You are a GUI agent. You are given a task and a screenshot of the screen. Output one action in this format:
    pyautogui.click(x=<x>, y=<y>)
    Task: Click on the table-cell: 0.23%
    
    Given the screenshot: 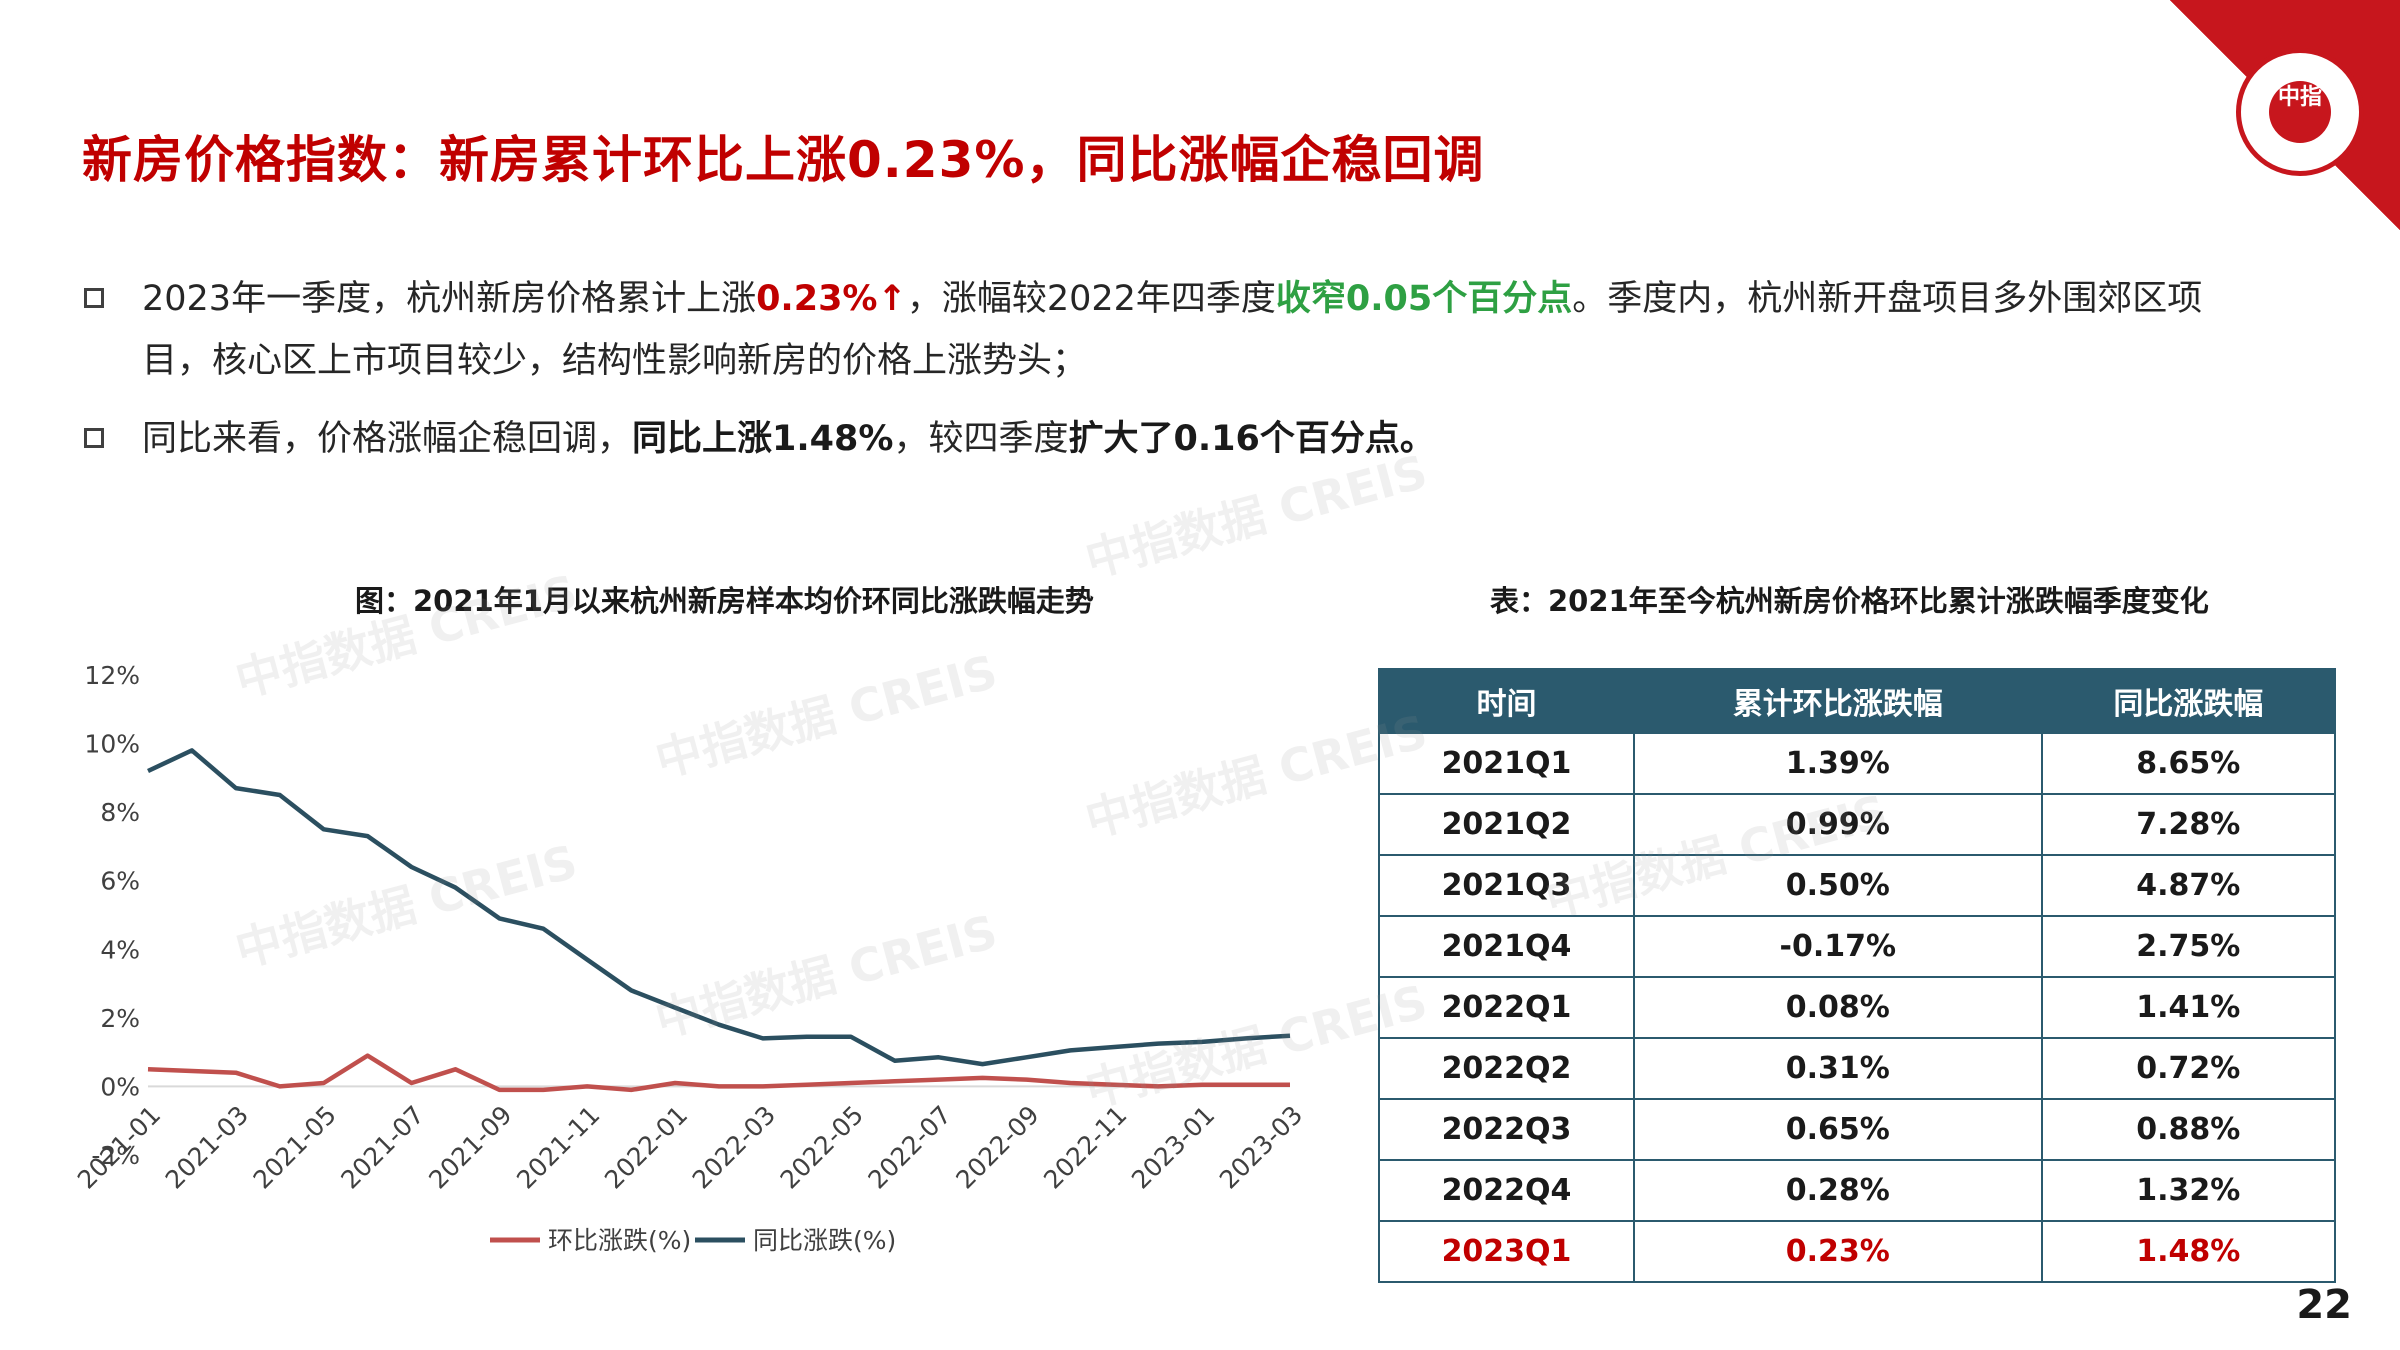 What is the action you would take?
    pyautogui.click(x=1838, y=1251)
    